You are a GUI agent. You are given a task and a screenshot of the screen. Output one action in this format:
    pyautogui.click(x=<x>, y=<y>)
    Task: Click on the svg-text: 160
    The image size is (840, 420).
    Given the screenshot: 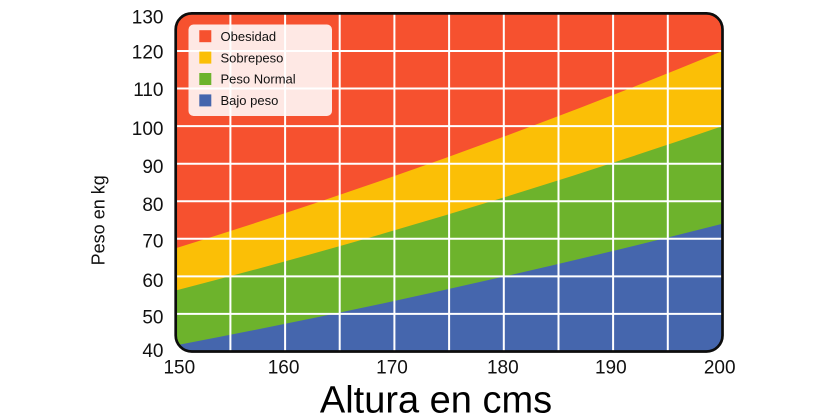 What is the action you would take?
    pyautogui.click(x=284, y=367)
    